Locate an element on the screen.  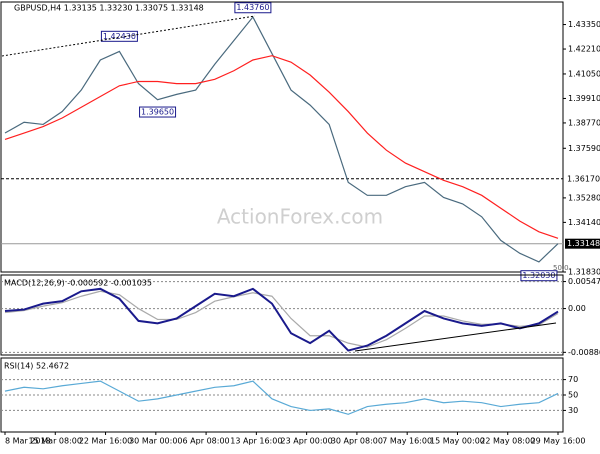
y-tick-label: 1.39910 is located at coordinates (584, 98).